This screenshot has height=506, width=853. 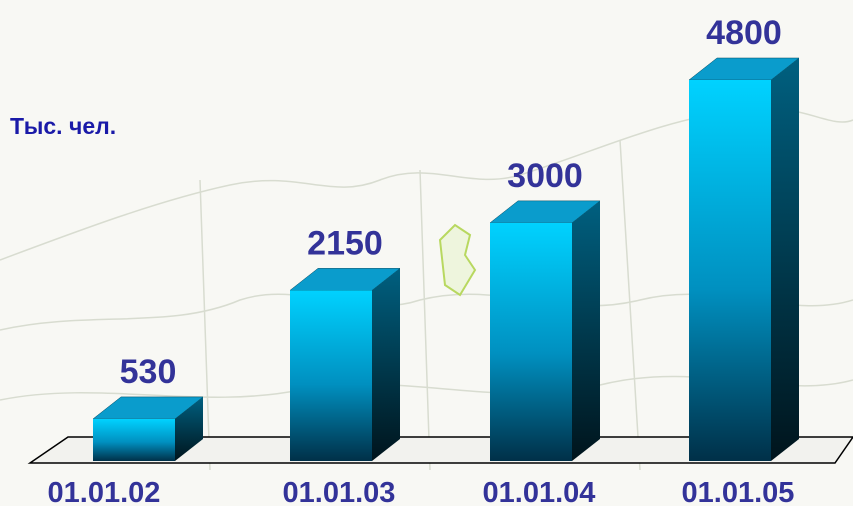 I want to click on x-tick-label: 01.01.02, so click(x=104, y=491).